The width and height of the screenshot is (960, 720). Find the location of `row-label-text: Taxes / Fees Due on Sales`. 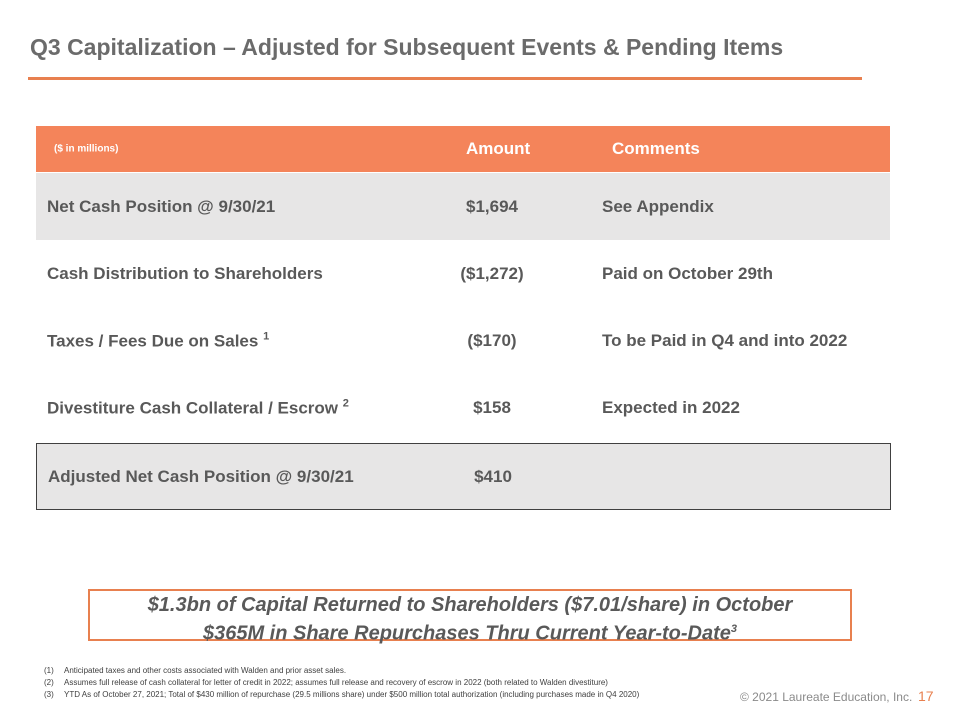

row-label-text: Taxes / Fees Due on Sales is located at coordinates (153, 340).